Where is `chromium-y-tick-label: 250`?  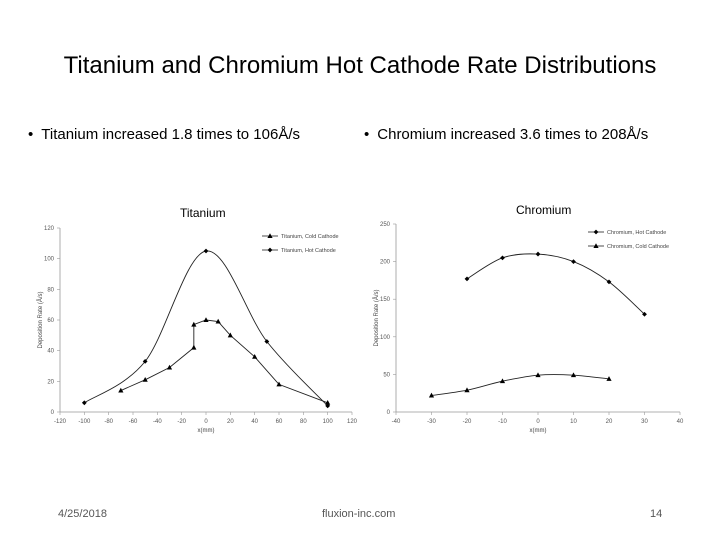 chromium-y-tick-label: 250 is located at coordinates (385, 225).